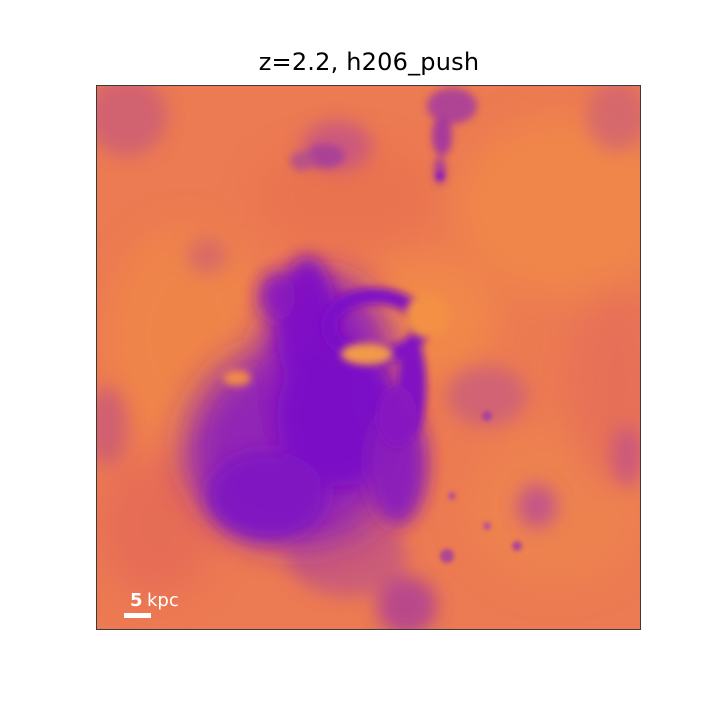 This screenshot has width=720, height=720. What do you see at coordinates (136, 600) in the screenshot?
I see `scale-bar-value: 5` at bounding box center [136, 600].